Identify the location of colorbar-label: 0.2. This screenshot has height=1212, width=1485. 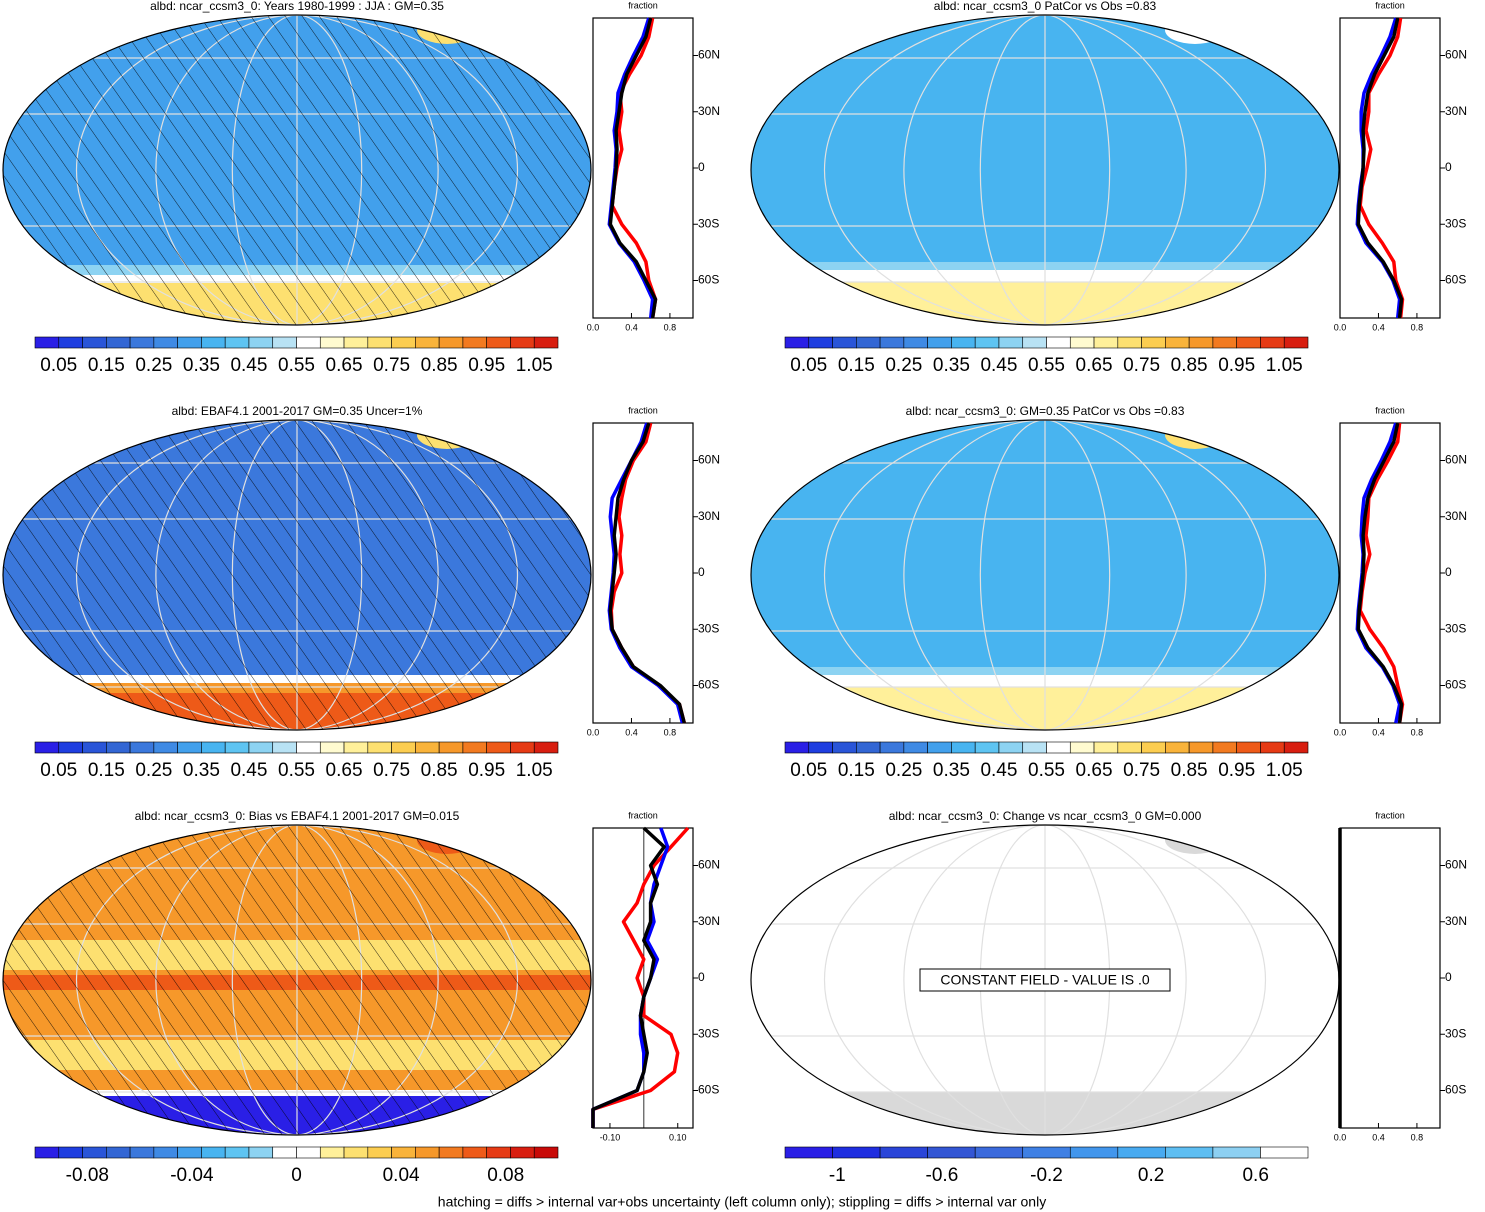
(1151, 1175).